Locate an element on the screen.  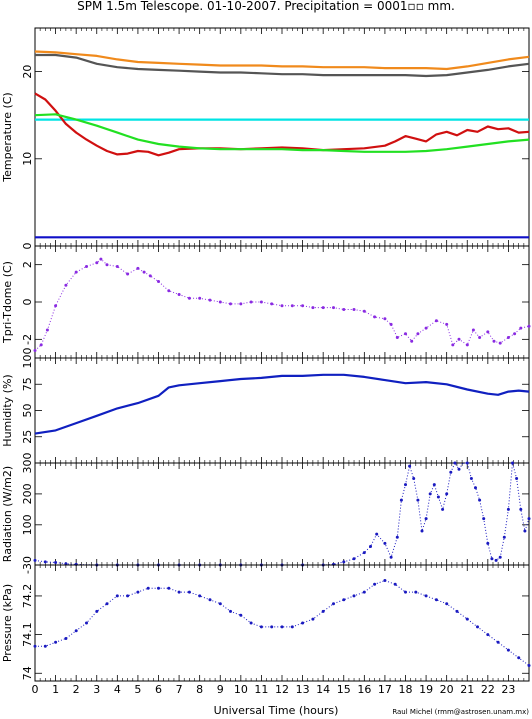
x-tick-label: 19 is located at coordinates (426, 689).